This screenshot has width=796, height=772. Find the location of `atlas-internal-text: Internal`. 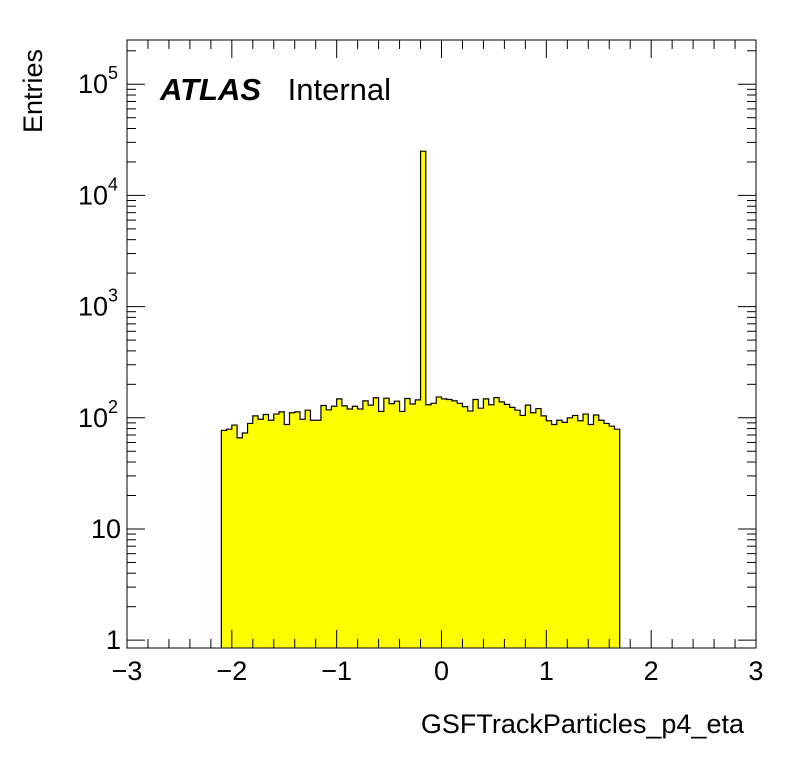

atlas-internal-text: Internal is located at coordinates (339, 89).